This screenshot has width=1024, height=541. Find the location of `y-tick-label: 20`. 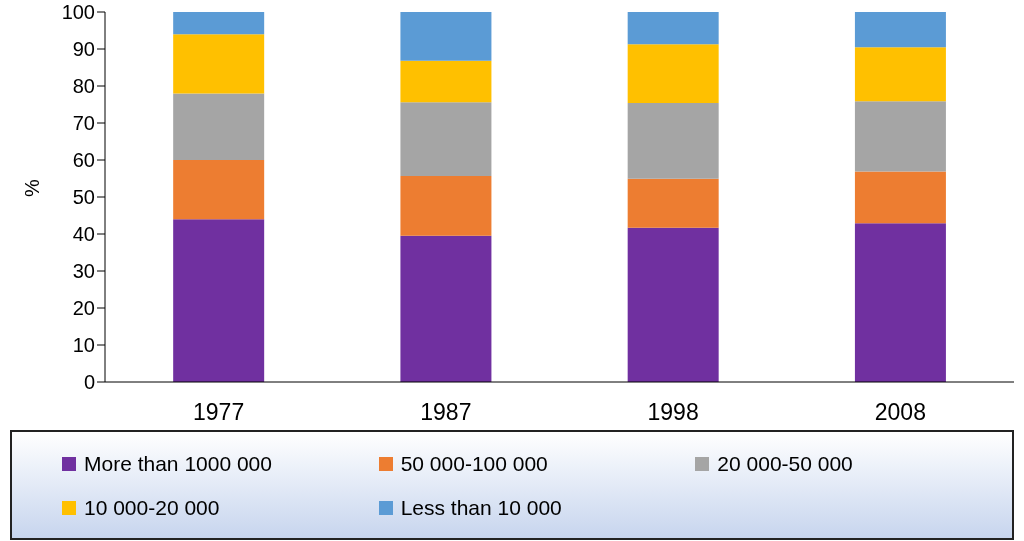

y-tick-label: 20 is located at coordinates (83, 308).